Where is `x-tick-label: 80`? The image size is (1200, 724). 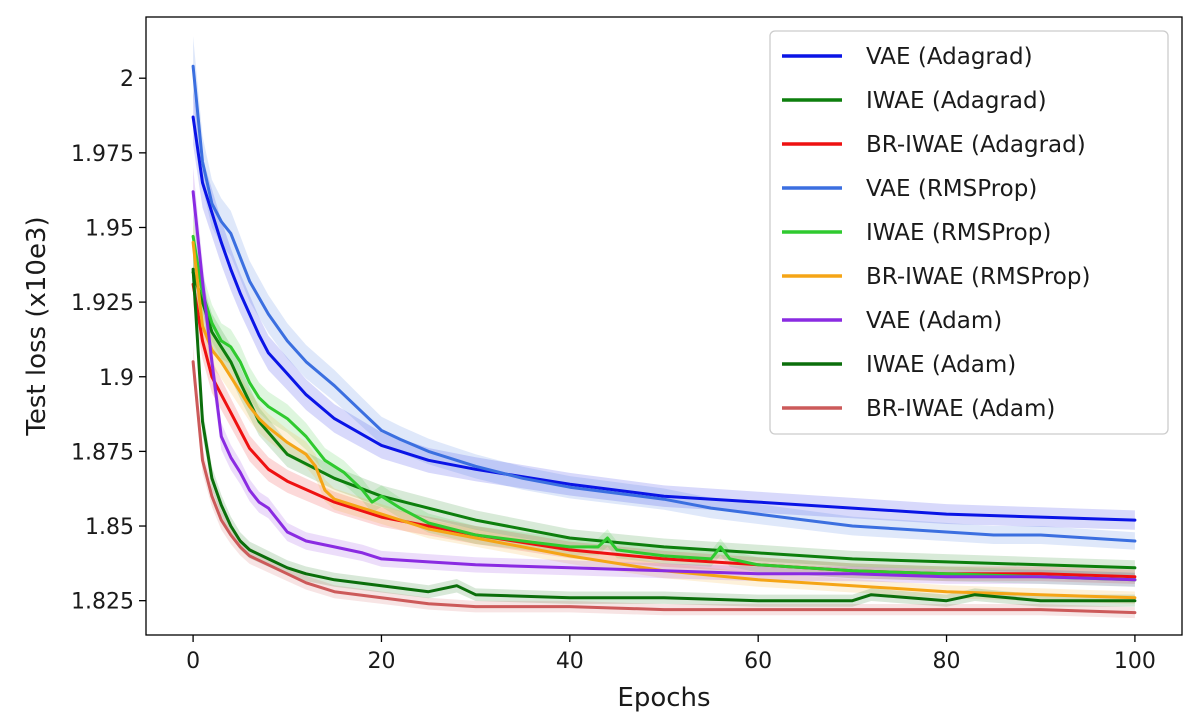 x-tick-label: 80 is located at coordinates (947, 661).